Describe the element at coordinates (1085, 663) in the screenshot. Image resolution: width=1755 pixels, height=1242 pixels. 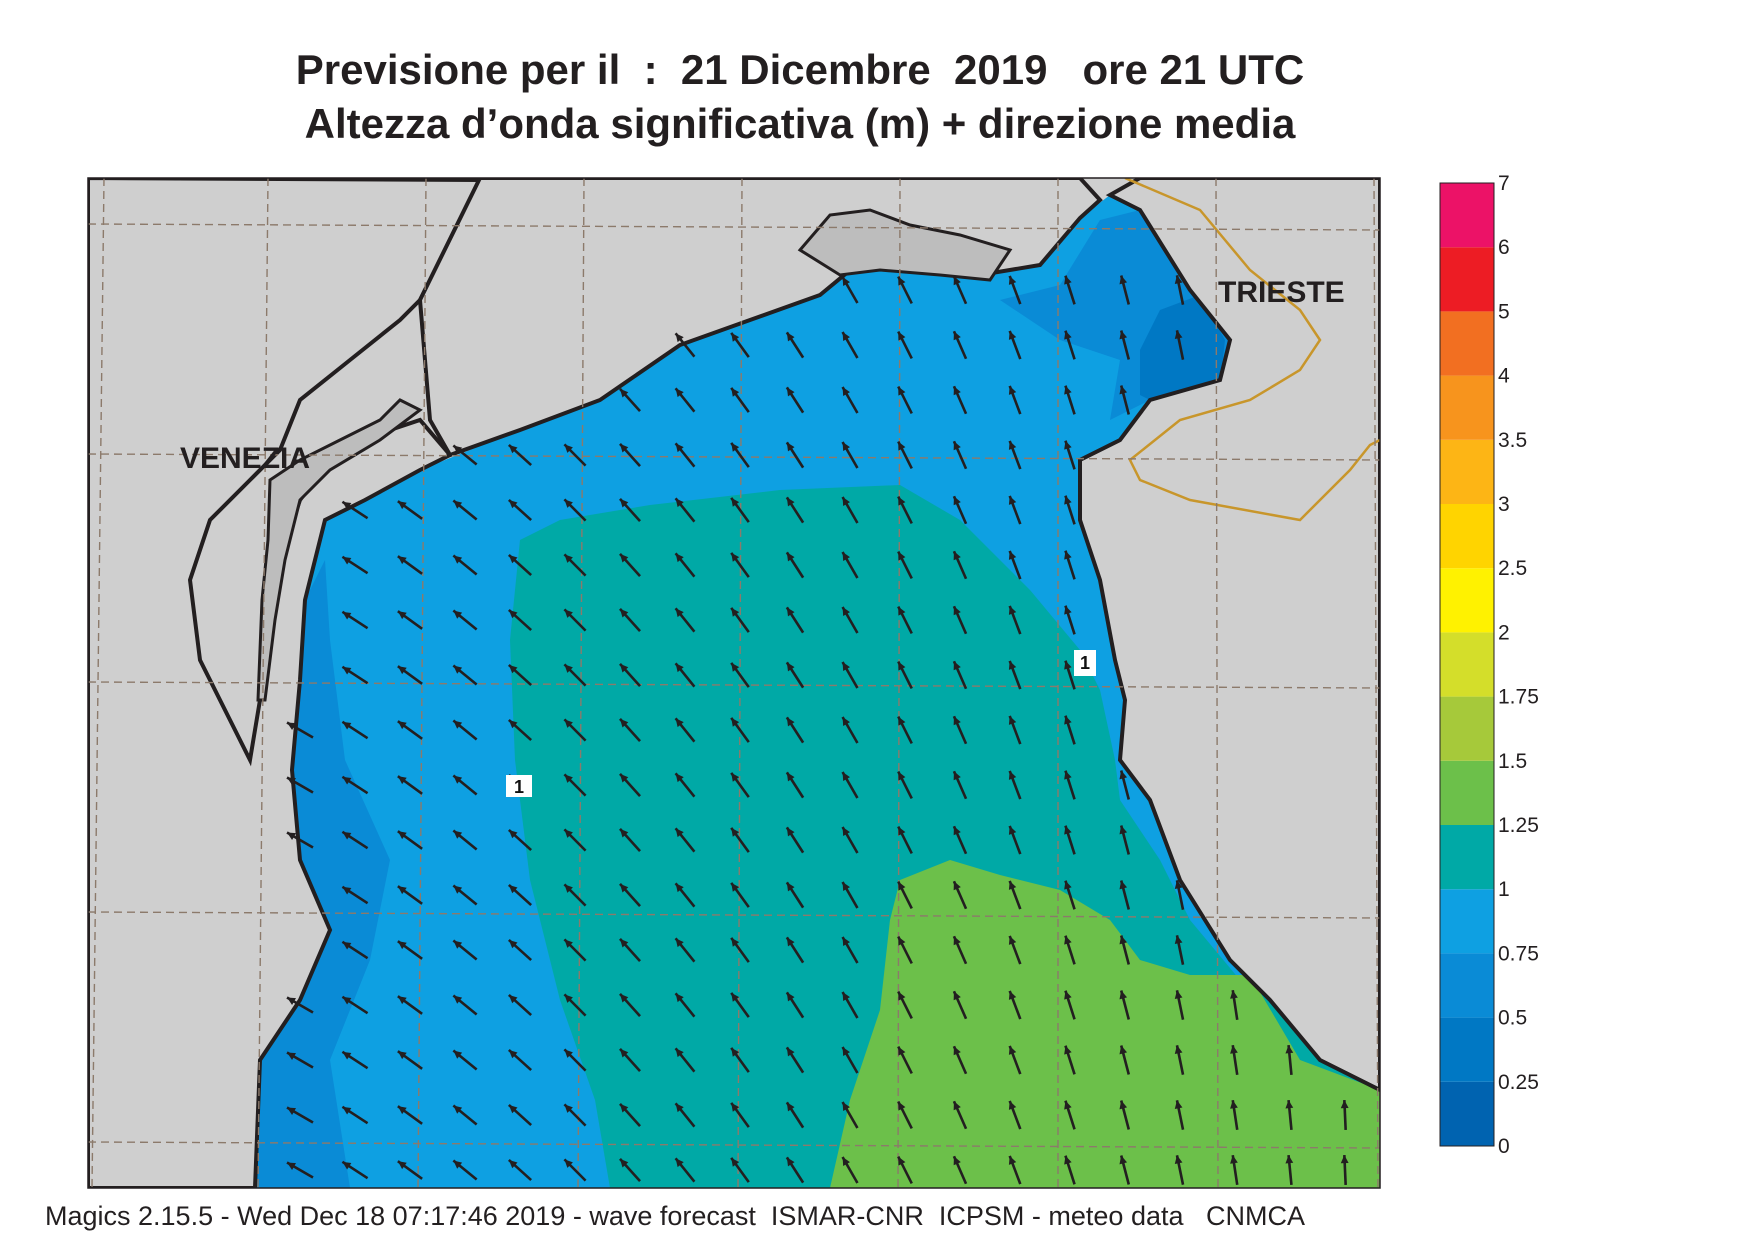
I see `contour-label-east: 1` at that location.